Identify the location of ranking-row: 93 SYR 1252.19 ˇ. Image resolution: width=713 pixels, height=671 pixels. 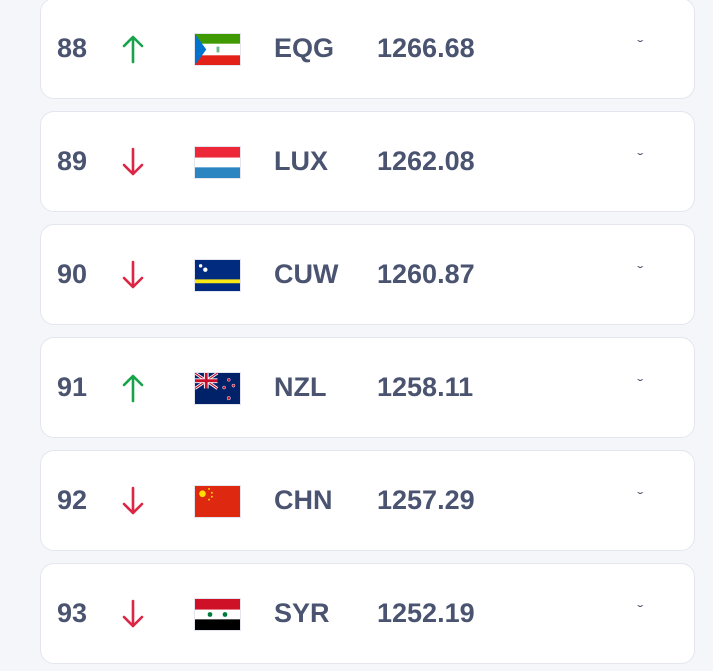
(367, 613).